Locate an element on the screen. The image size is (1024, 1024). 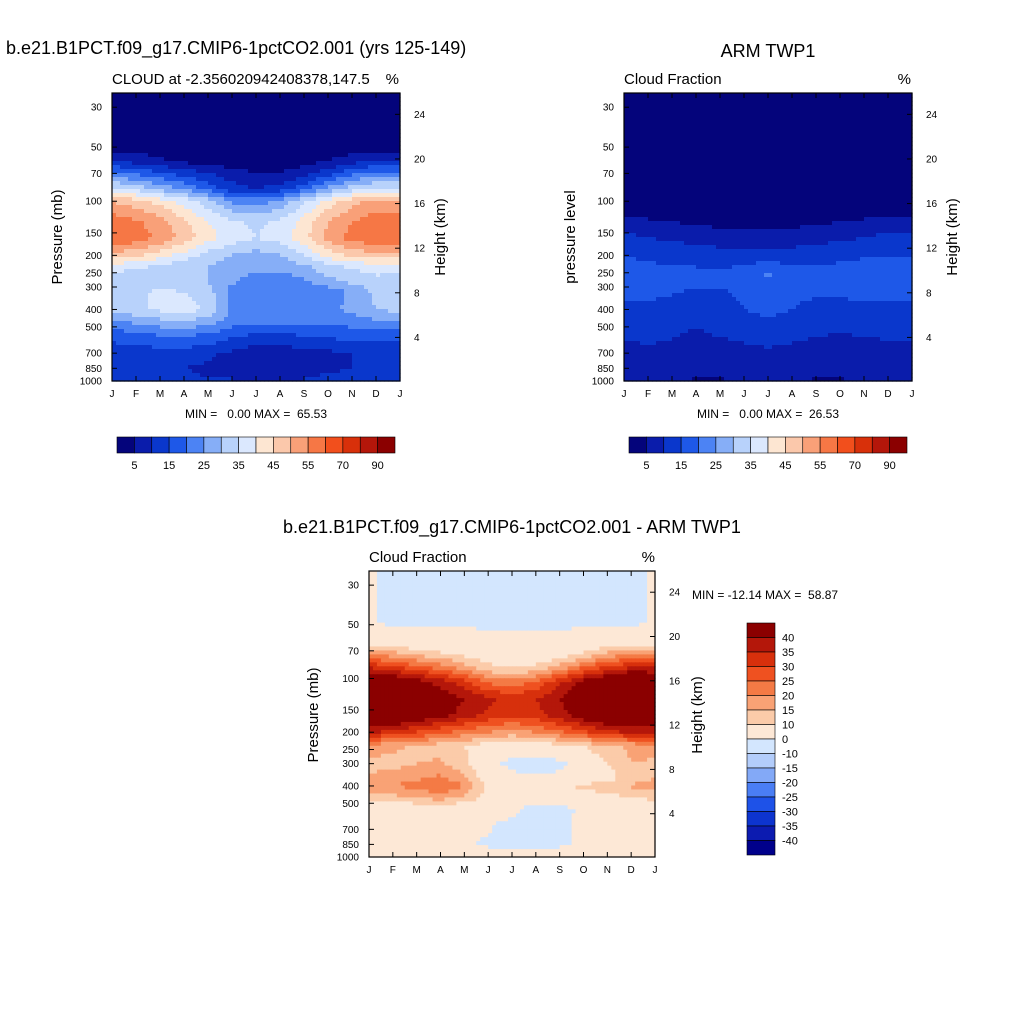
y-tick-label: 300 is located at coordinates (350, 764).